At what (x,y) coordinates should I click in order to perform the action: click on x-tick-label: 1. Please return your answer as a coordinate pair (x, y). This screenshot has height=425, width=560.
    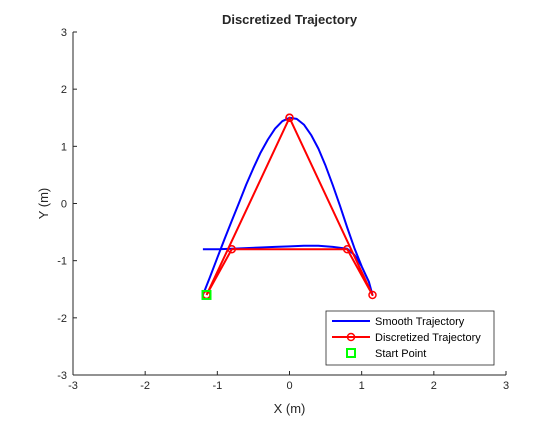
    Looking at the image, I should click on (362, 386).